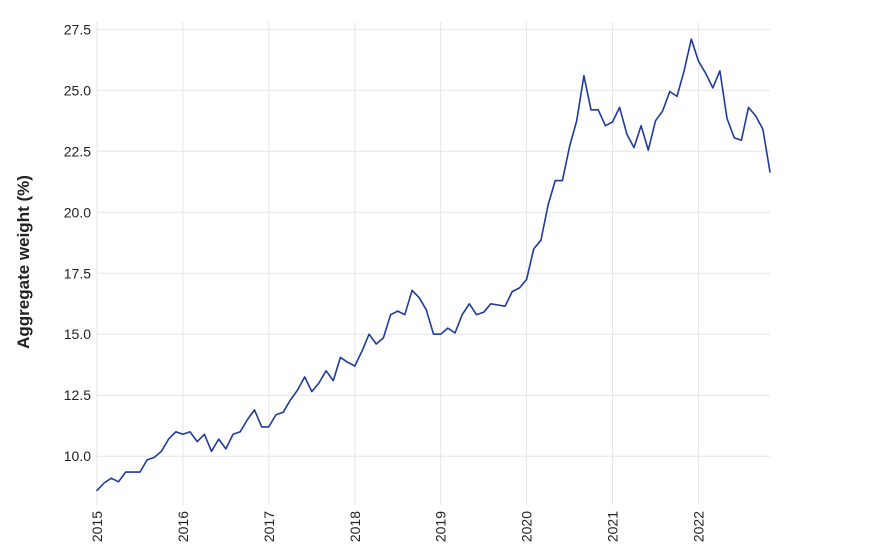 The height and width of the screenshot is (559, 870). I want to click on y-tick-label: 17.5, so click(77, 273).